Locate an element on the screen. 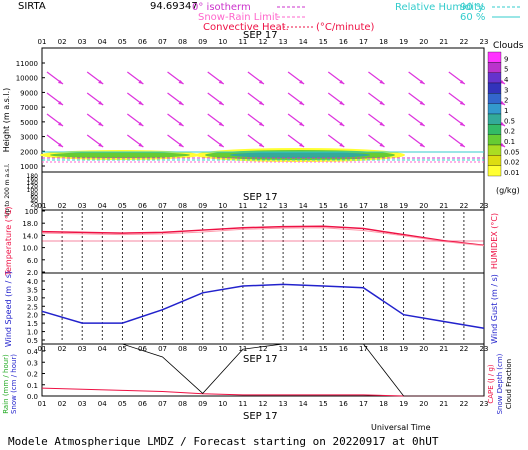 Image resolution: width=528 pixels, height=450 pixels. hour-label: 08 is located at coordinates (182, 42).